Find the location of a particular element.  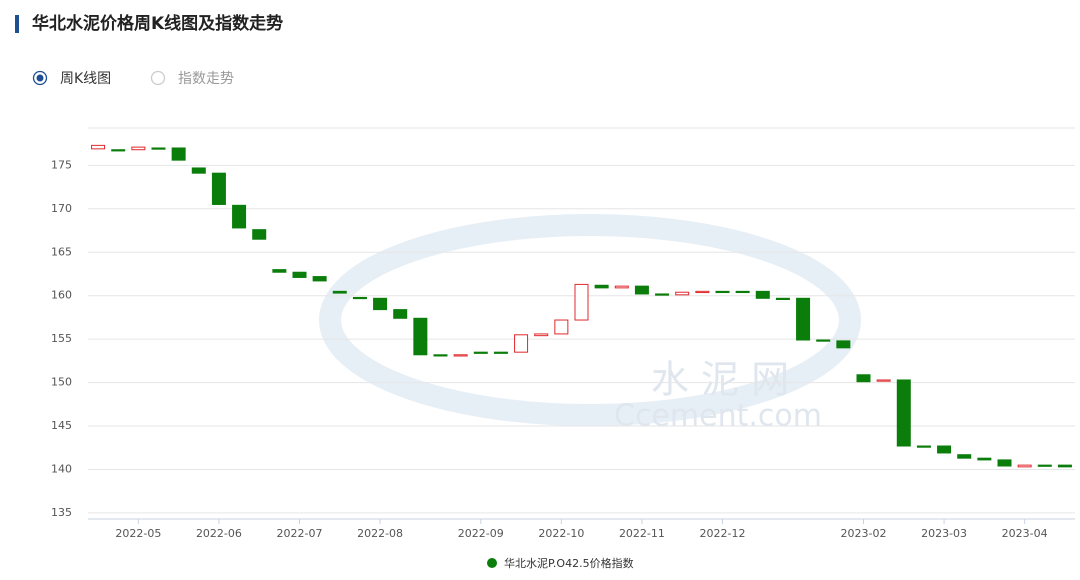

y-tick-label: 160 is located at coordinates (61, 295).